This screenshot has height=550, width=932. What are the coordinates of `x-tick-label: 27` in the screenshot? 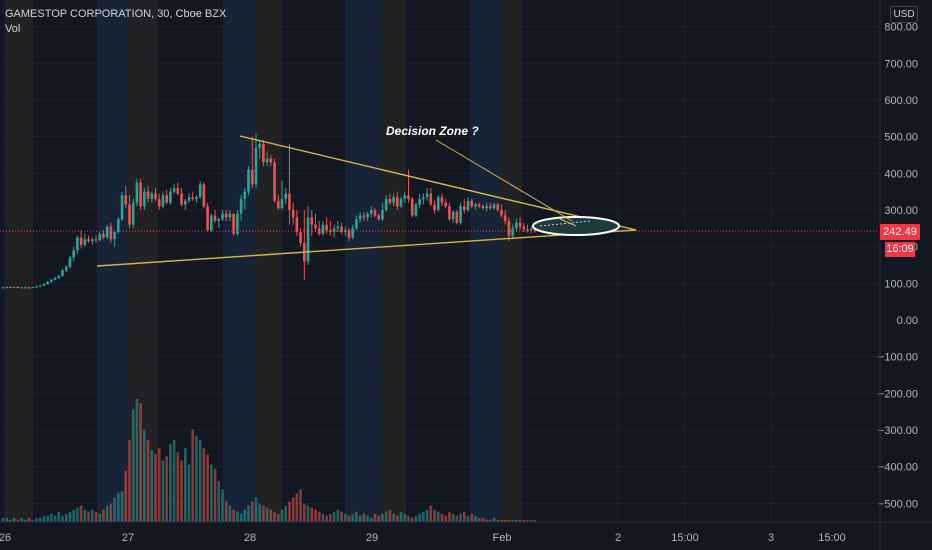 It's located at (128, 538).